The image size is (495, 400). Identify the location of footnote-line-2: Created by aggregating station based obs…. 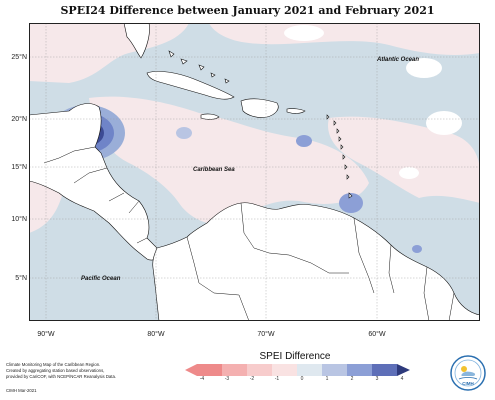
(55, 370).